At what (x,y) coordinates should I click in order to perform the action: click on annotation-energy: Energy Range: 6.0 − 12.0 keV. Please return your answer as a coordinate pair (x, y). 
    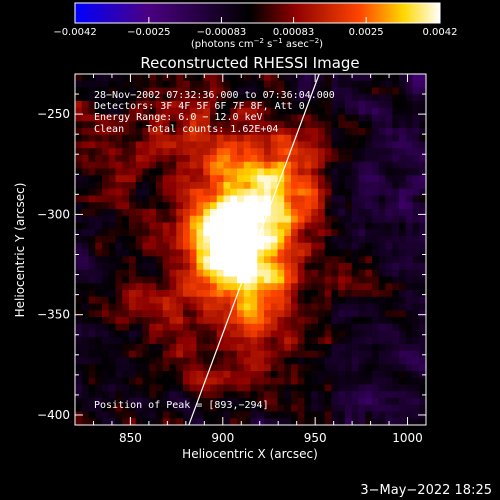
    Looking at the image, I should click on (178, 117).